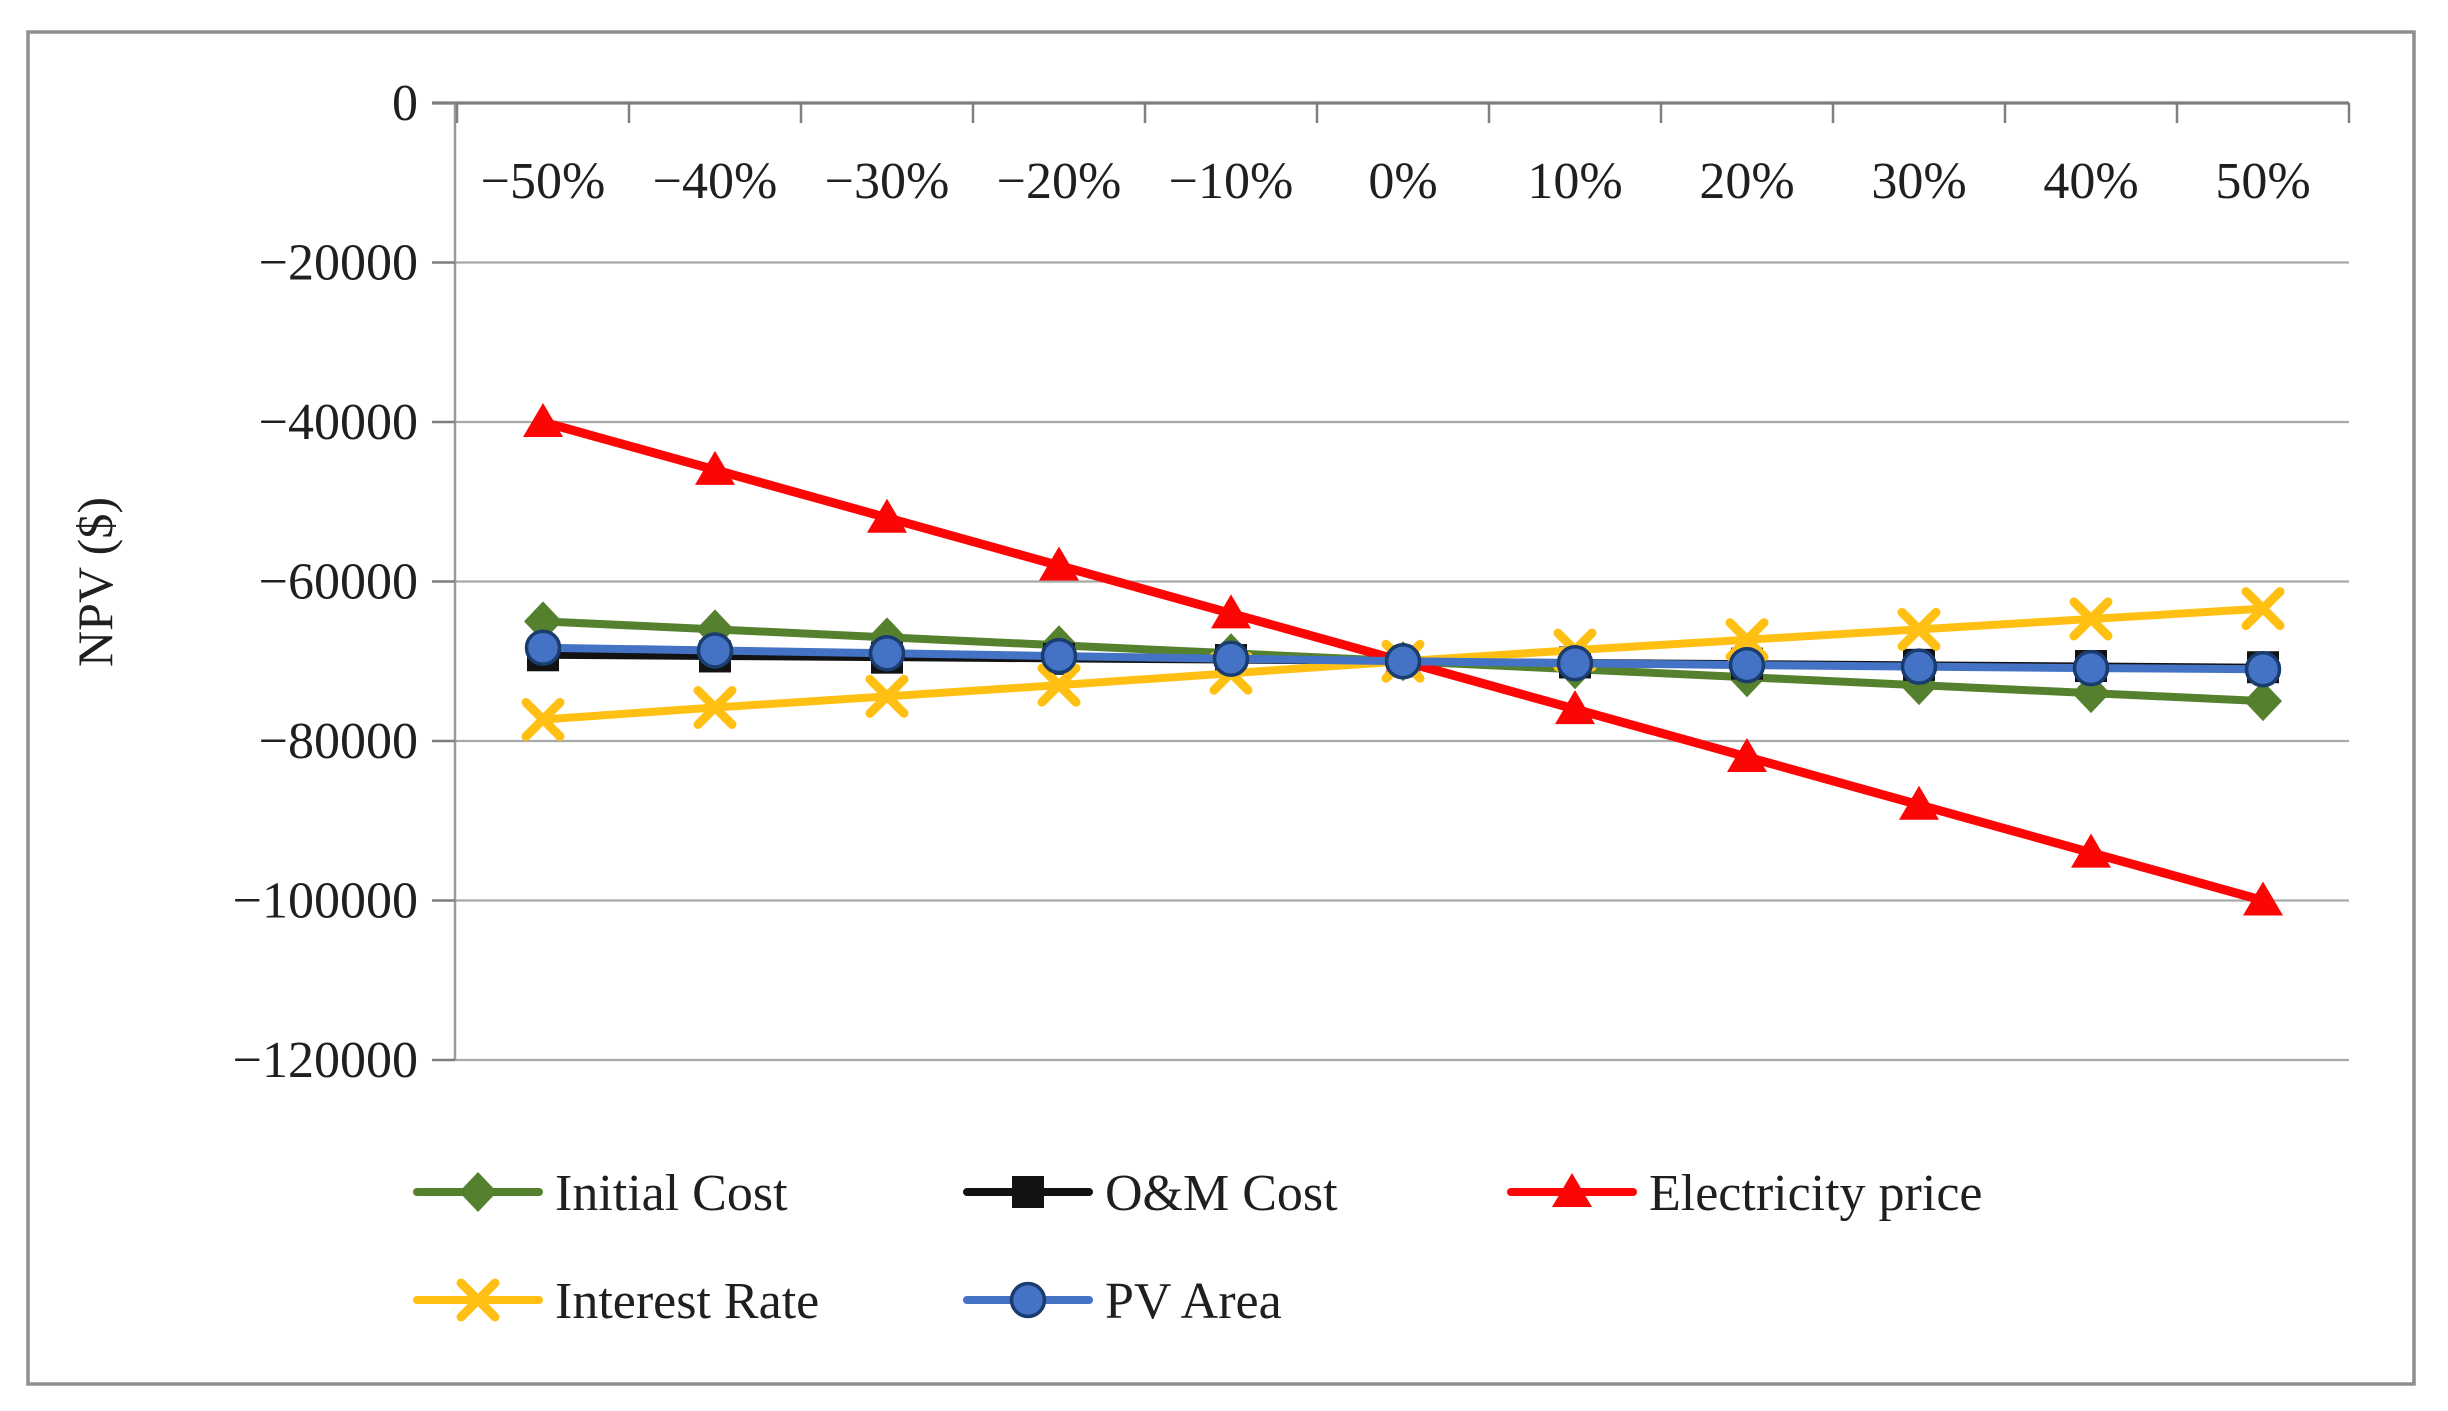 This screenshot has width=2448, height=1411. What do you see at coordinates (2262, 181) in the screenshot?
I see `x-tick-label: 50%` at bounding box center [2262, 181].